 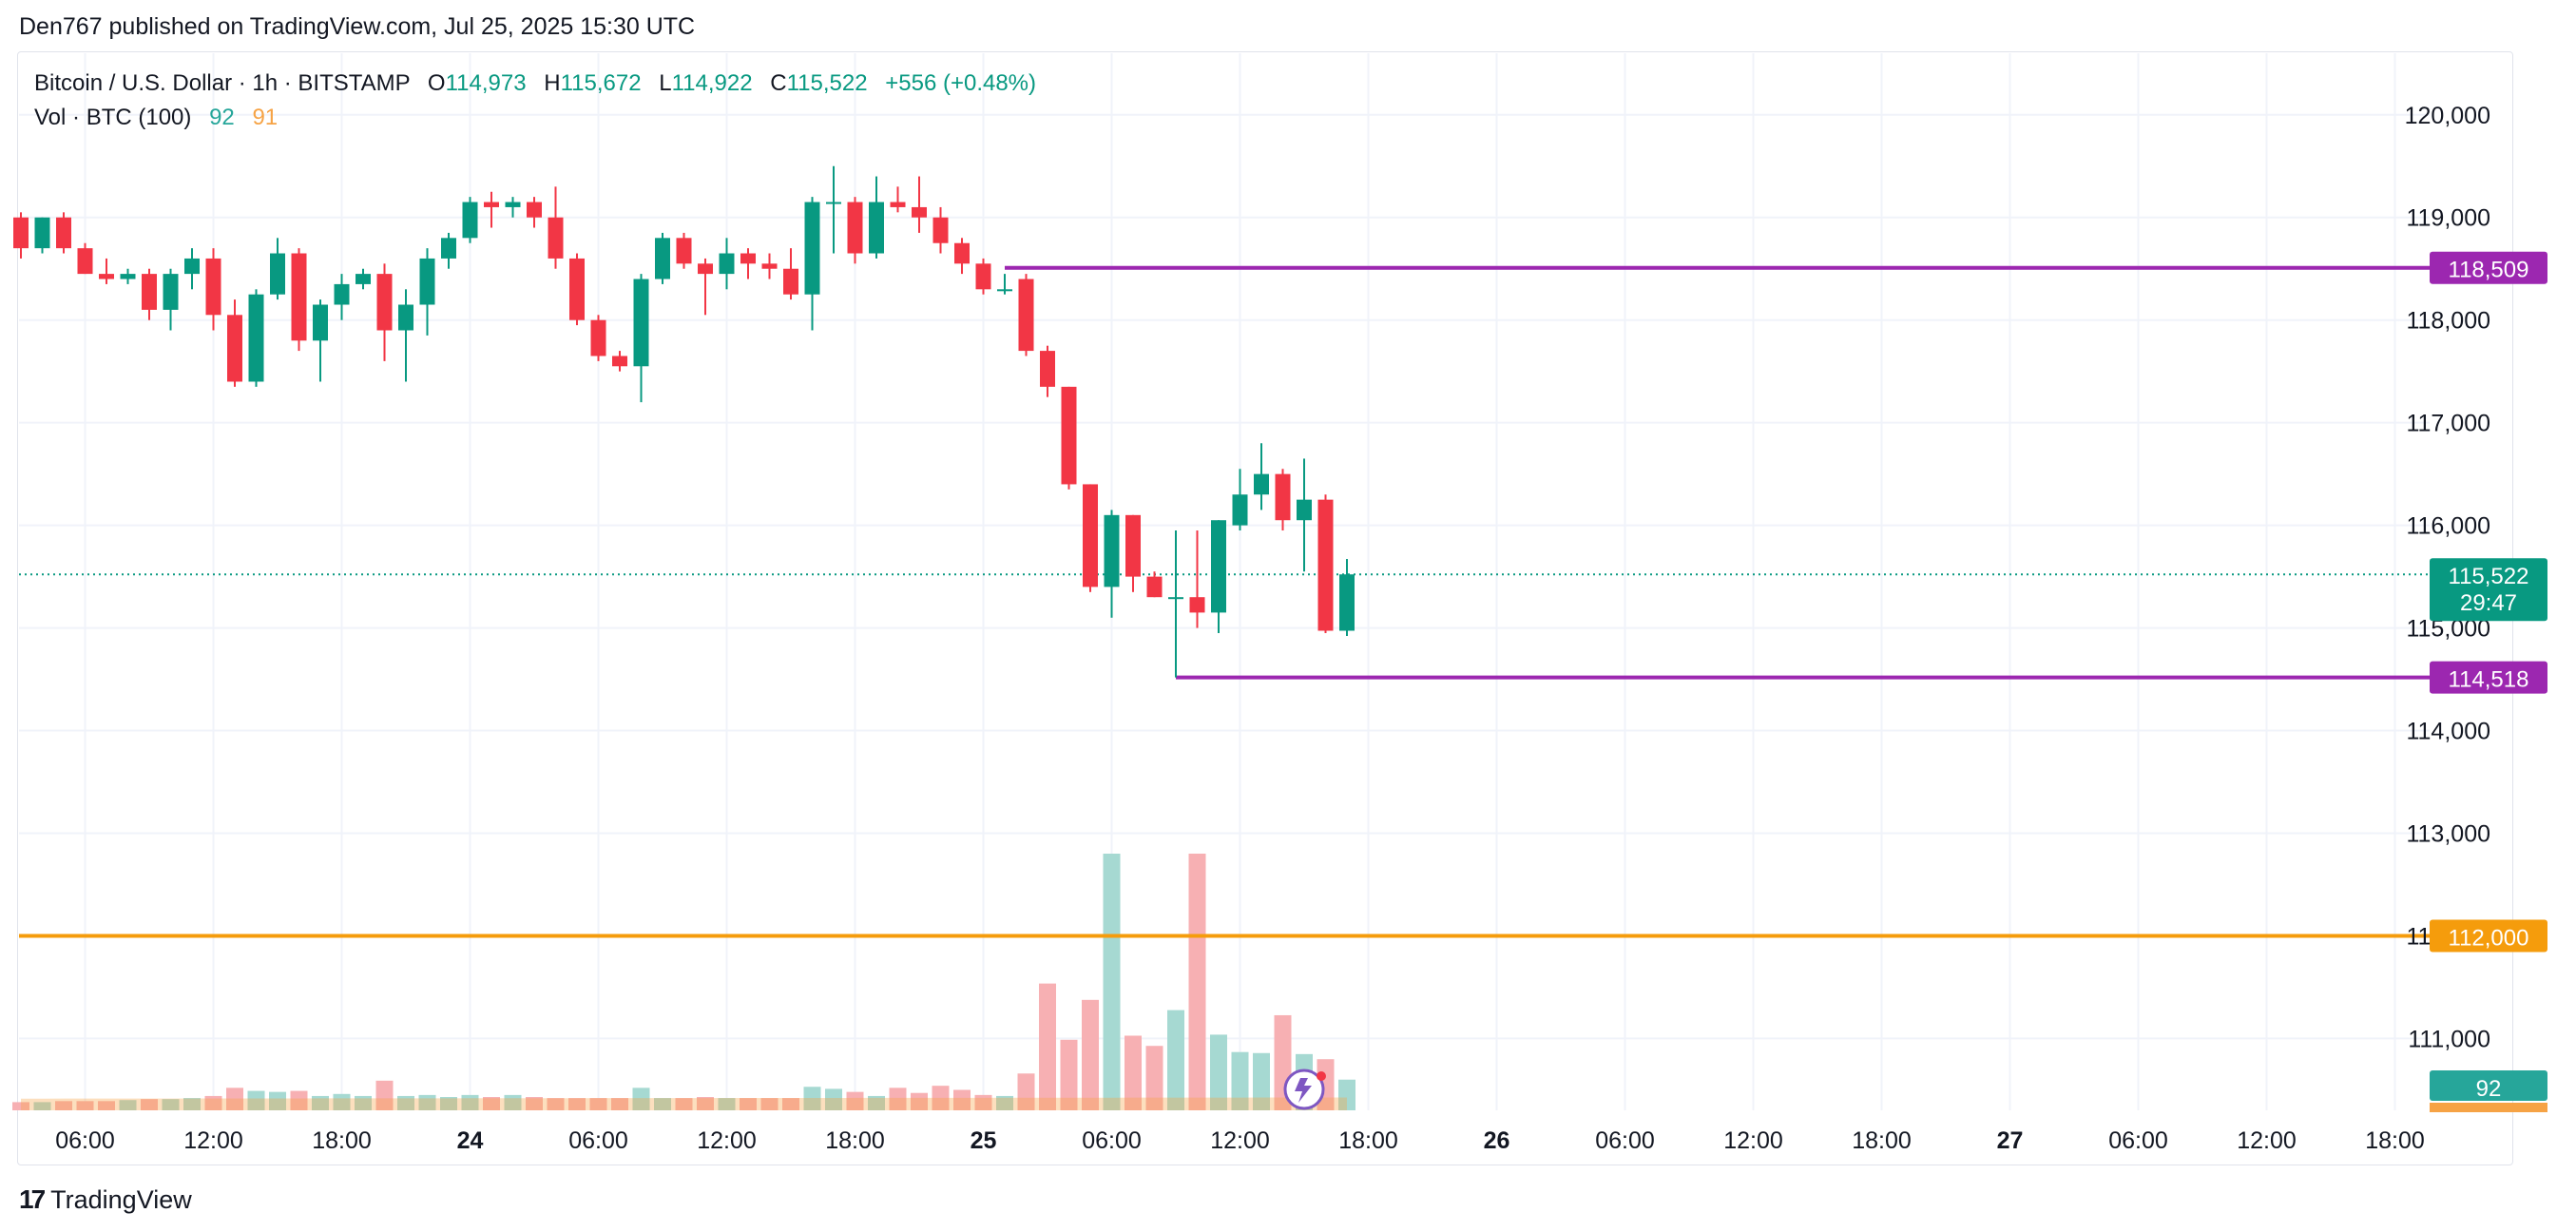 What do you see at coordinates (1305, 1089) in the screenshot?
I see `assistant-spark-icon` at bounding box center [1305, 1089].